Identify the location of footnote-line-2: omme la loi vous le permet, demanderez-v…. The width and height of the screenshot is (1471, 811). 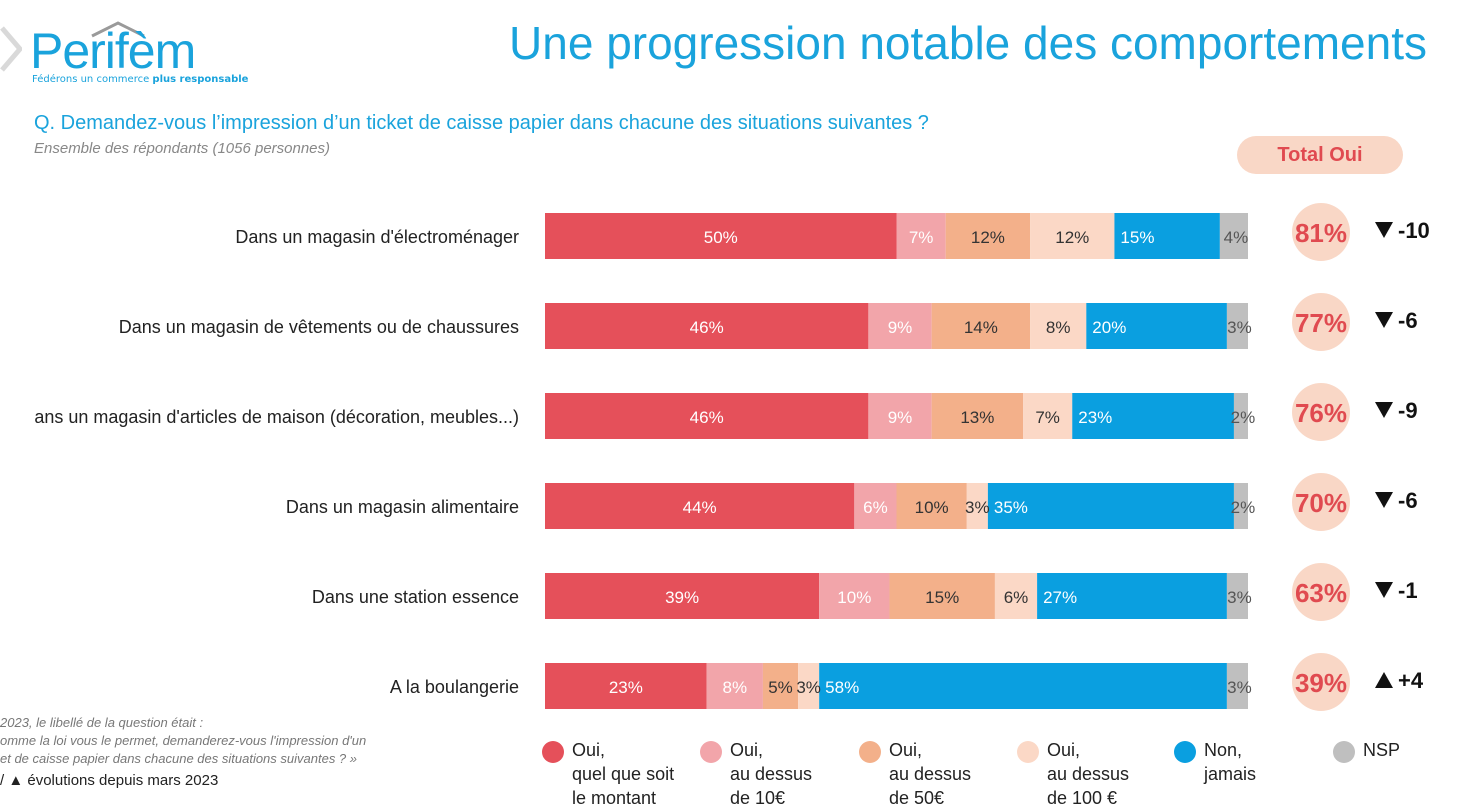
(183, 740).